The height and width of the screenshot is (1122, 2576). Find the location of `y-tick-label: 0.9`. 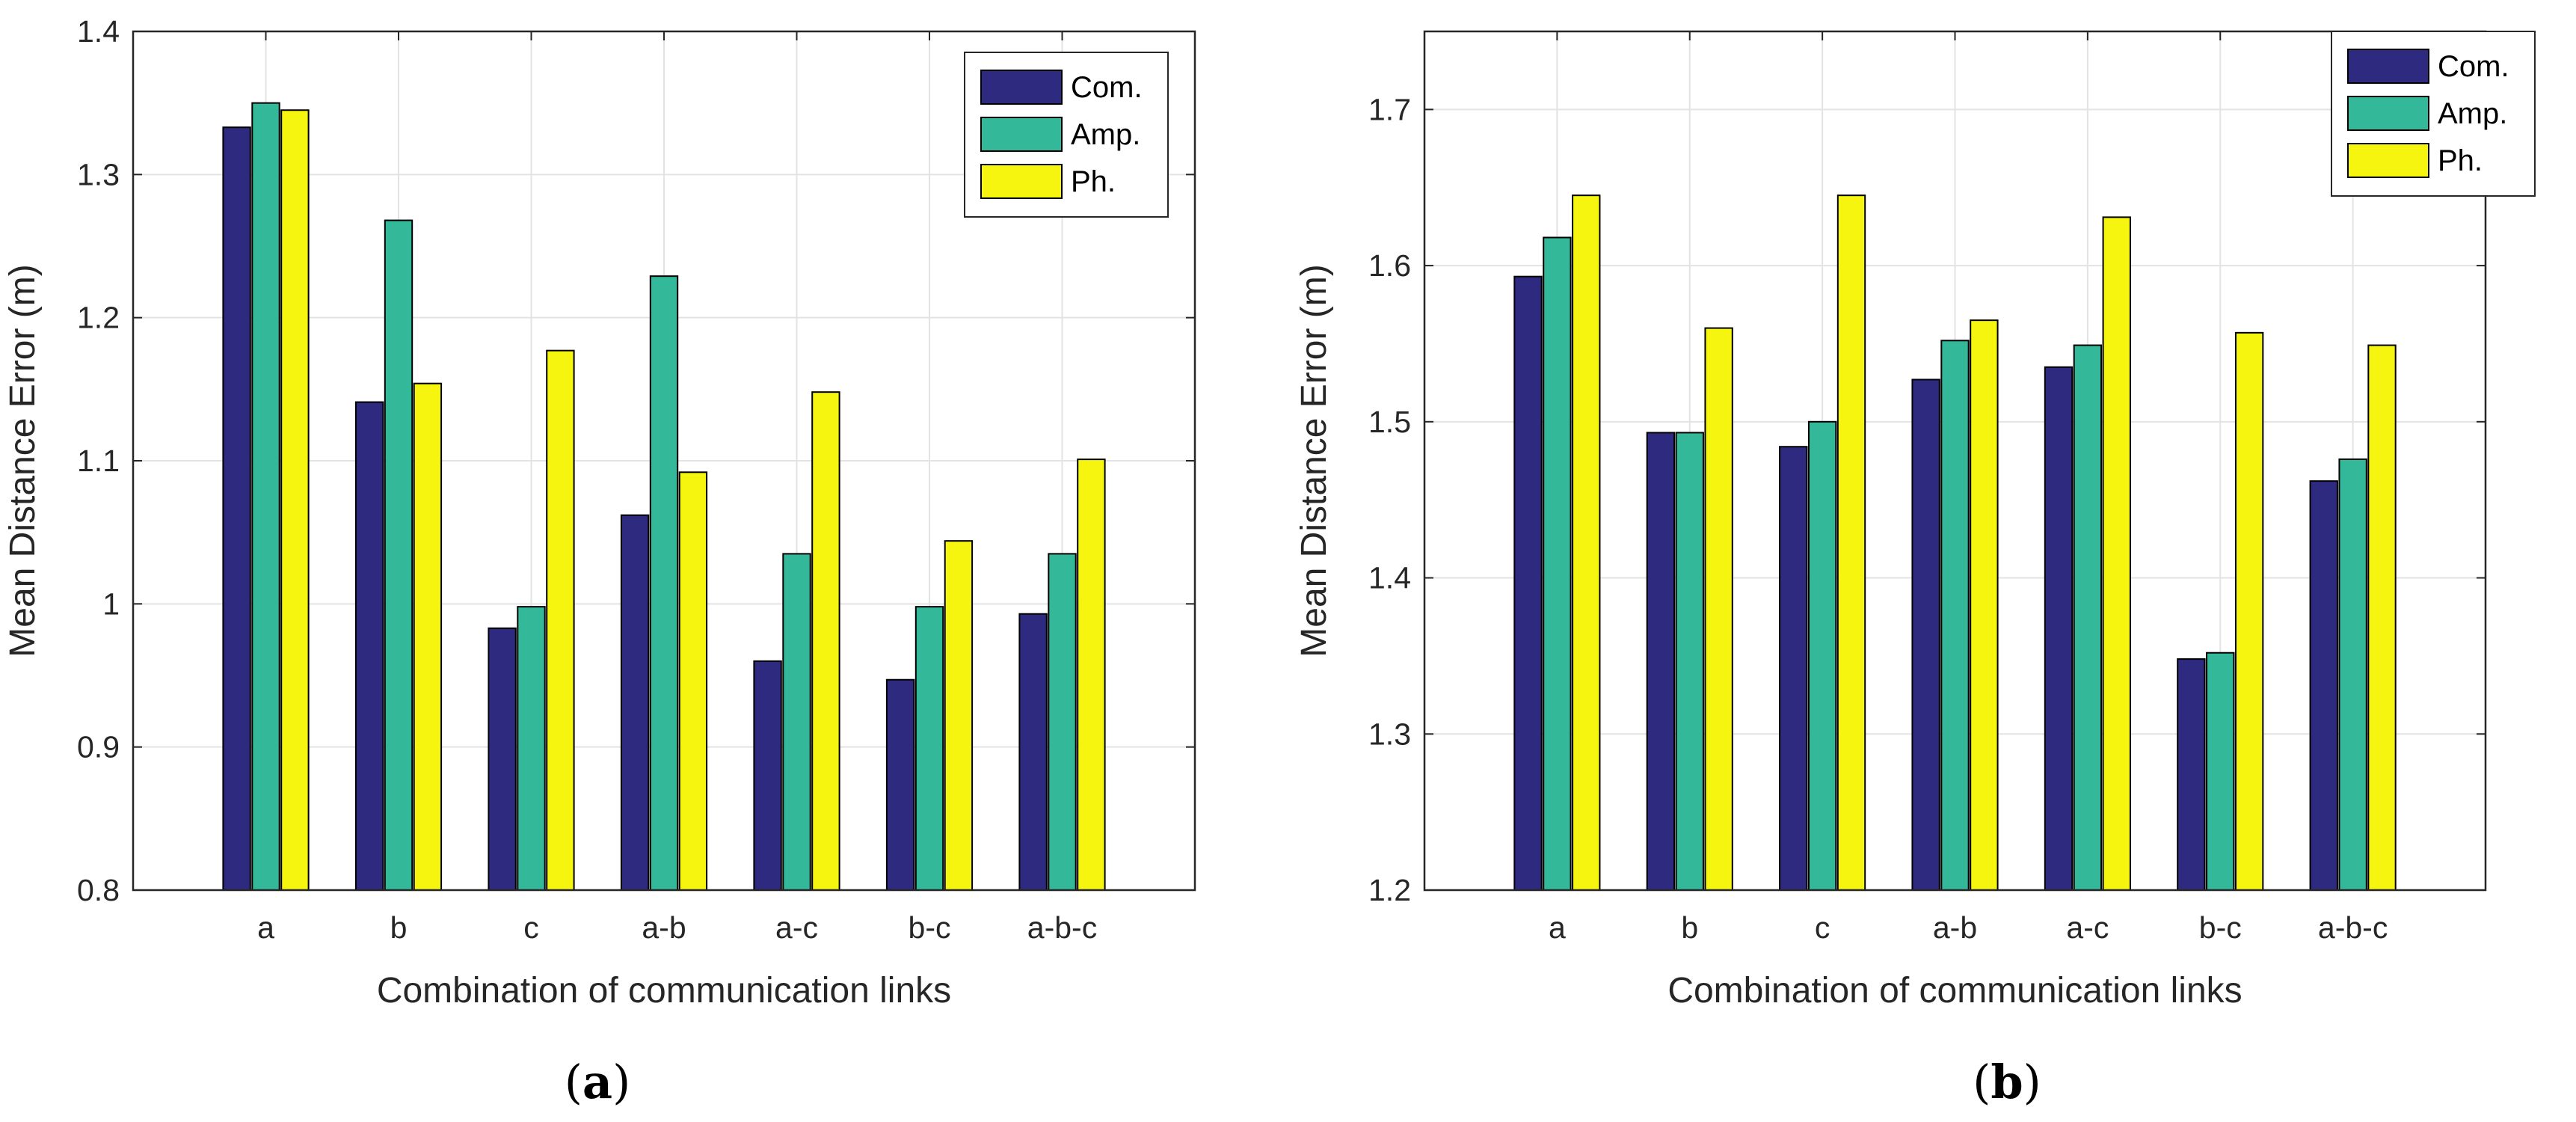

y-tick-label: 0.9 is located at coordinates (98, 747).